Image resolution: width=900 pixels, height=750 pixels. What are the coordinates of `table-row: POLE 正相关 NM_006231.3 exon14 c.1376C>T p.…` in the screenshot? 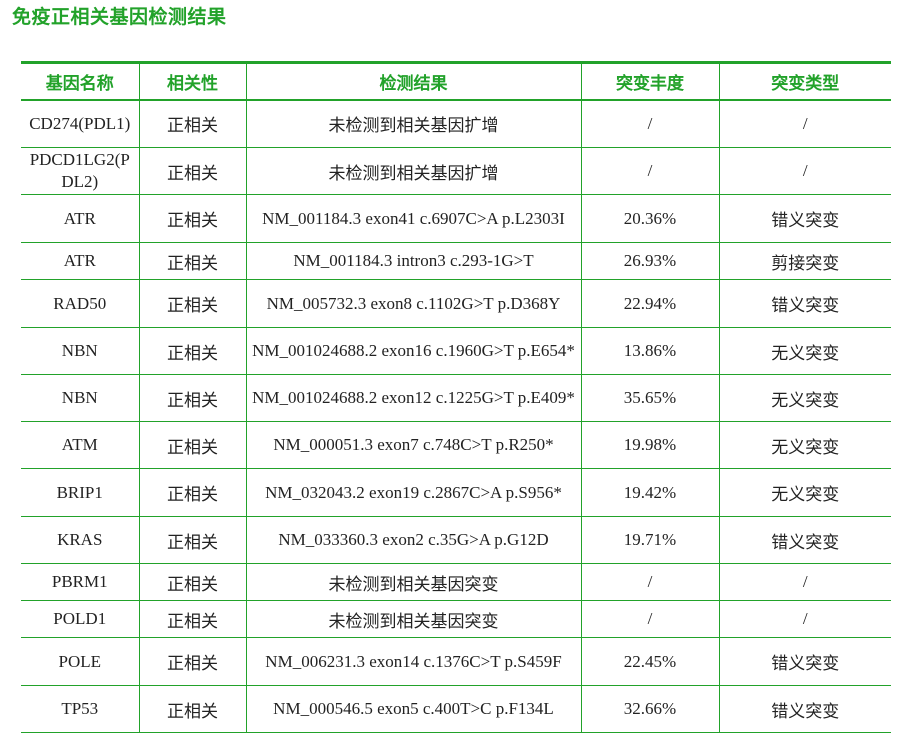 It's located at (456, 661).